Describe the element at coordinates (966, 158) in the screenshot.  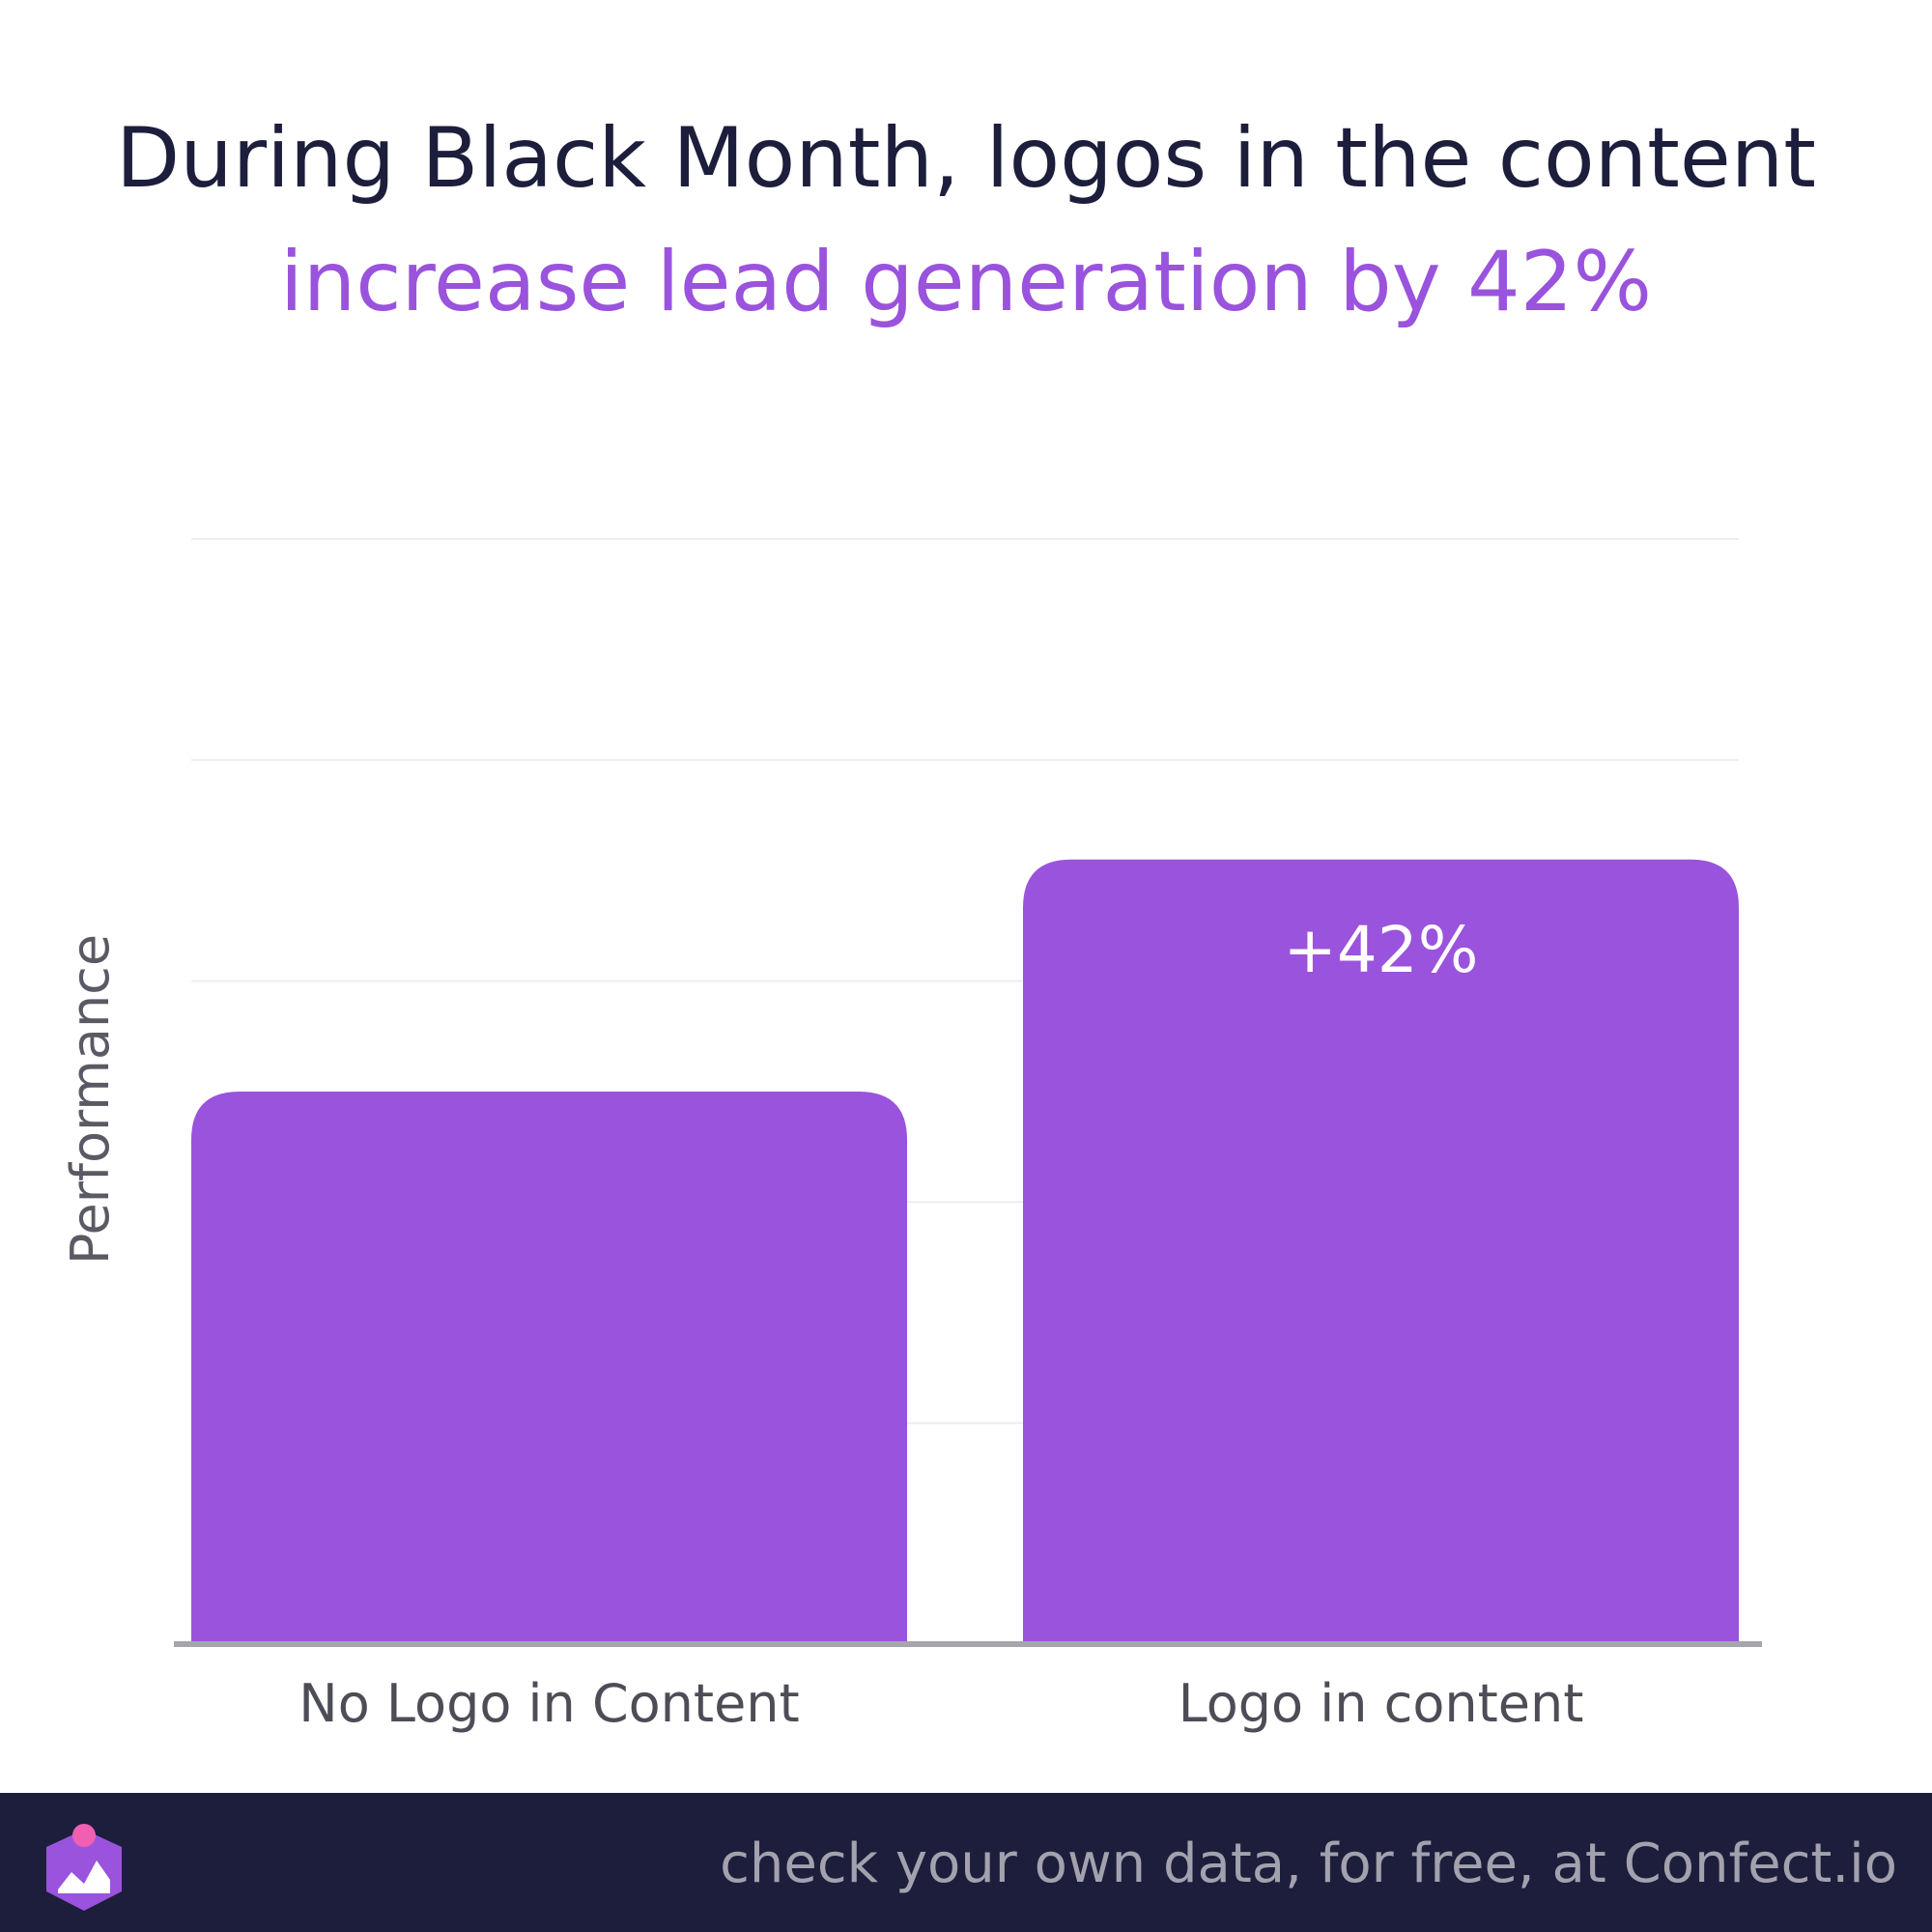
I see `chart-title: During Black Month, logos in the content` at that location.